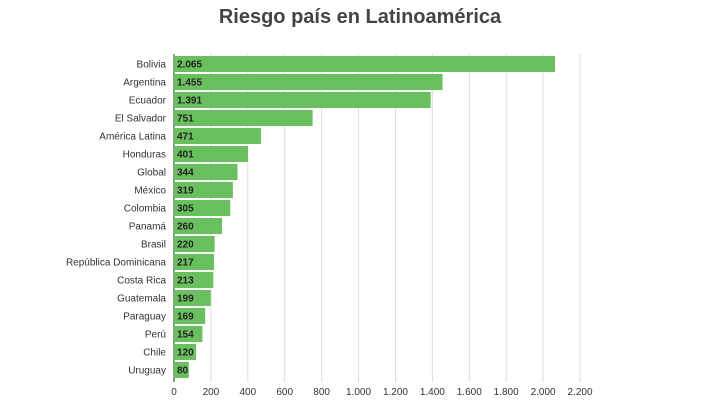 Image resolution: width=720 pixels, height=400 pixels. I want to click on x-tick-label: 1.400, so click(432, 392).